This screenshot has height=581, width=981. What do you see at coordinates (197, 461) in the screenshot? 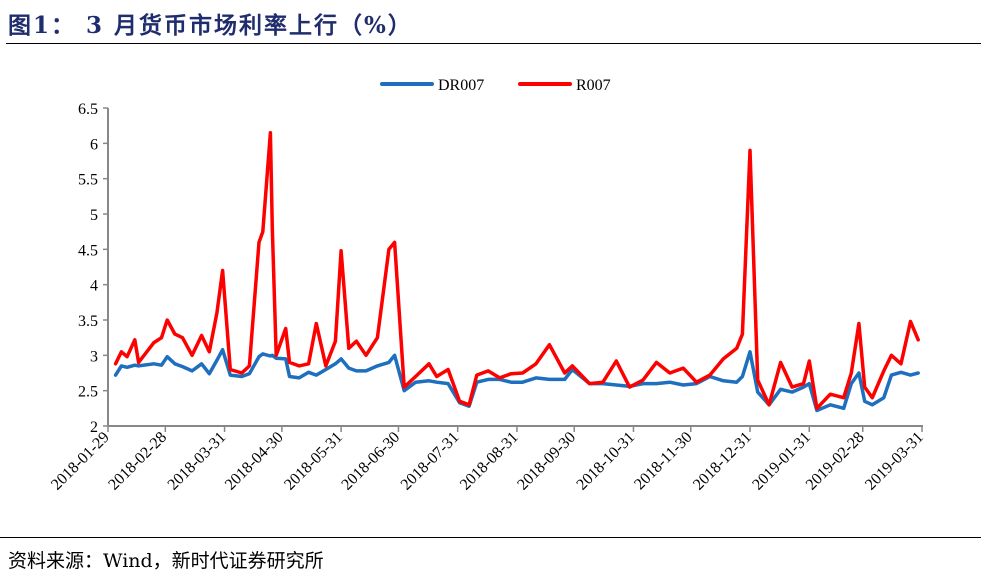
I see `x-tick-label: 2018-03-31` at bounding box center [197, 461].